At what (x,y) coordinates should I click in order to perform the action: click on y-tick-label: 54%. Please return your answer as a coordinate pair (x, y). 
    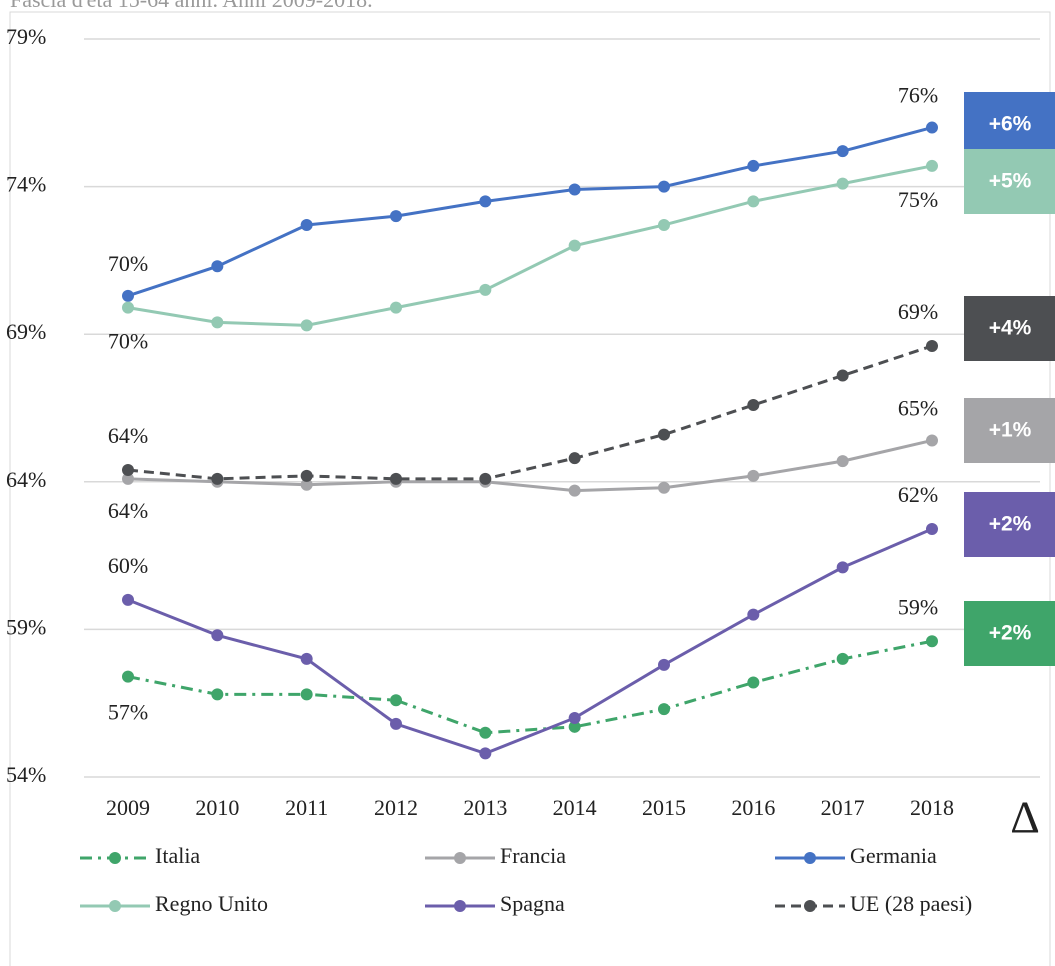
    Looking at the image, I should click on (26, 774).